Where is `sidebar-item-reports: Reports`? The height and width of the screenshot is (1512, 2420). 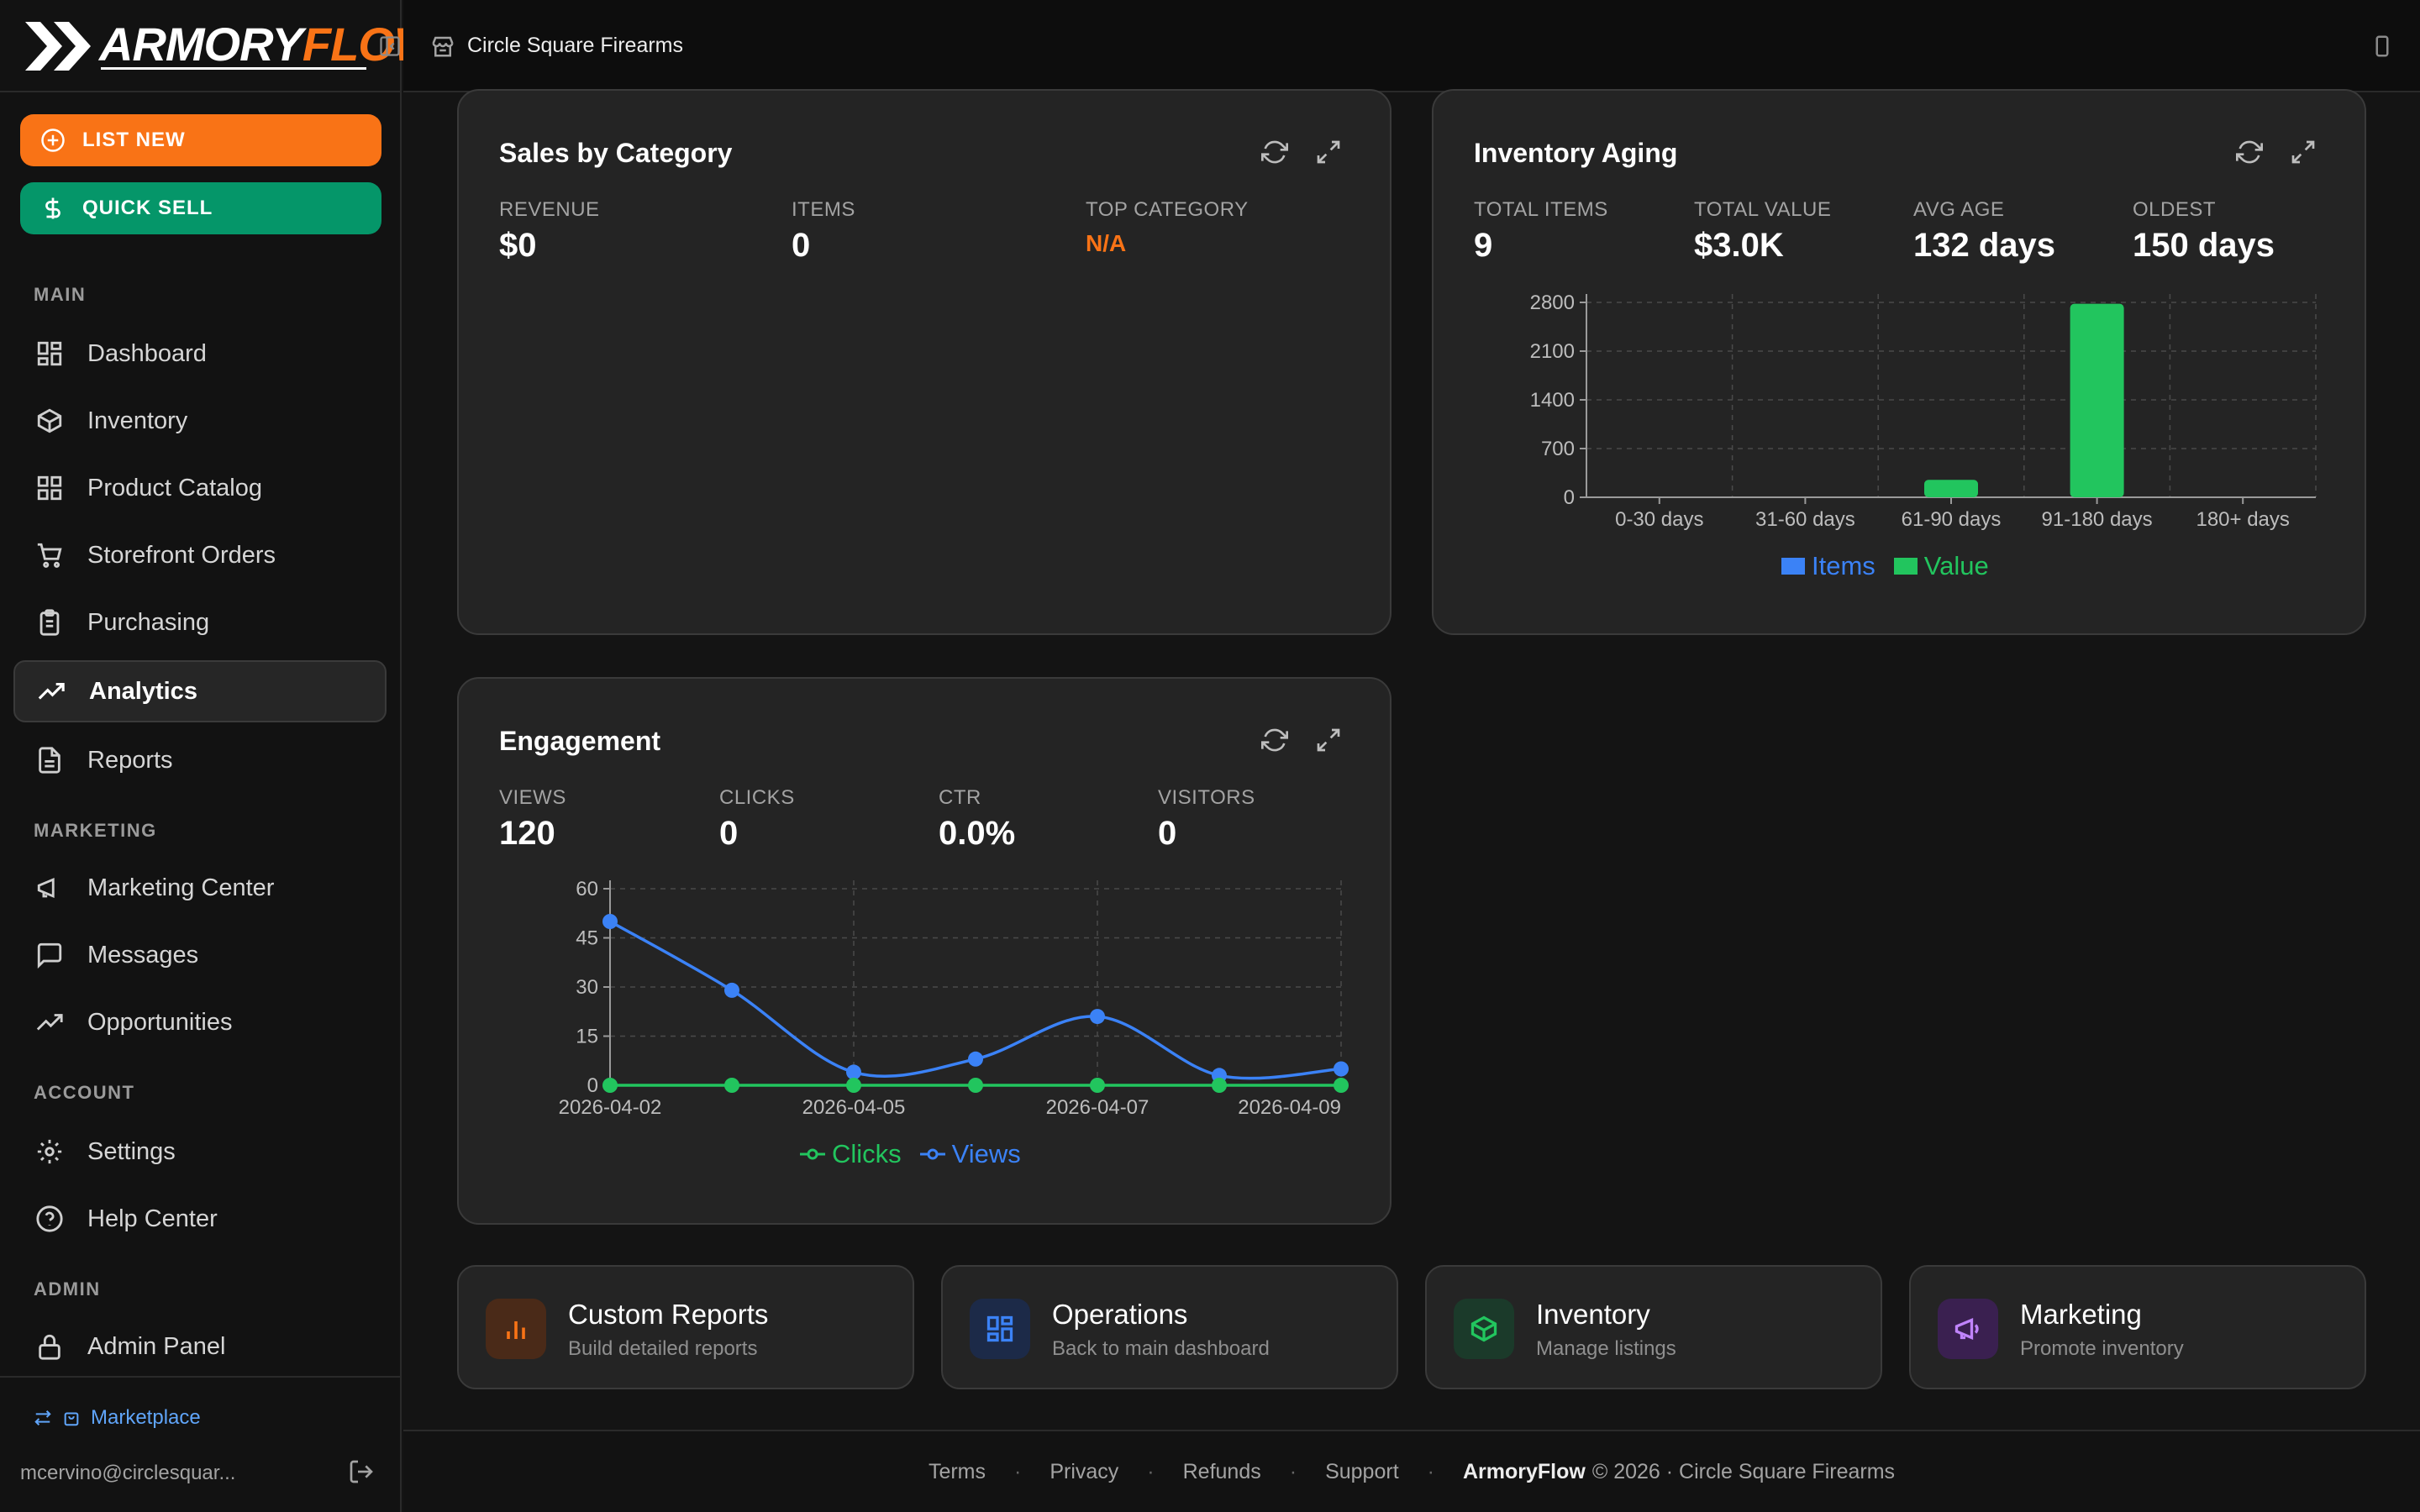
sidebar-item-reports: Reports is located at coordinates (200, 760).